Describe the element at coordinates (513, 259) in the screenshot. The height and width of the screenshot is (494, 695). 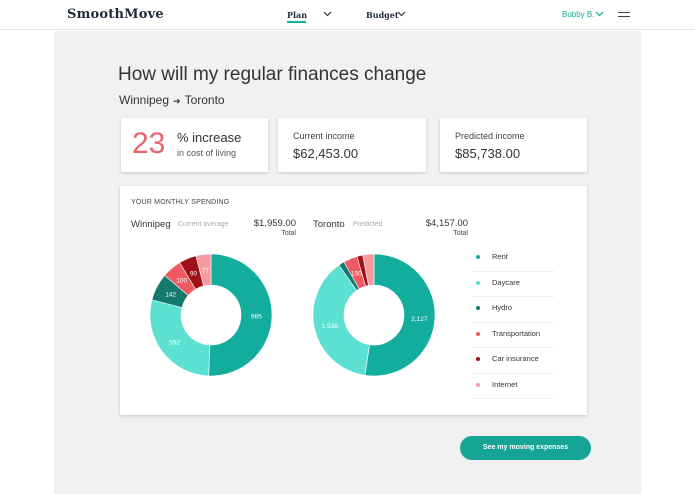
I see `legend-item: Rent` at that location.